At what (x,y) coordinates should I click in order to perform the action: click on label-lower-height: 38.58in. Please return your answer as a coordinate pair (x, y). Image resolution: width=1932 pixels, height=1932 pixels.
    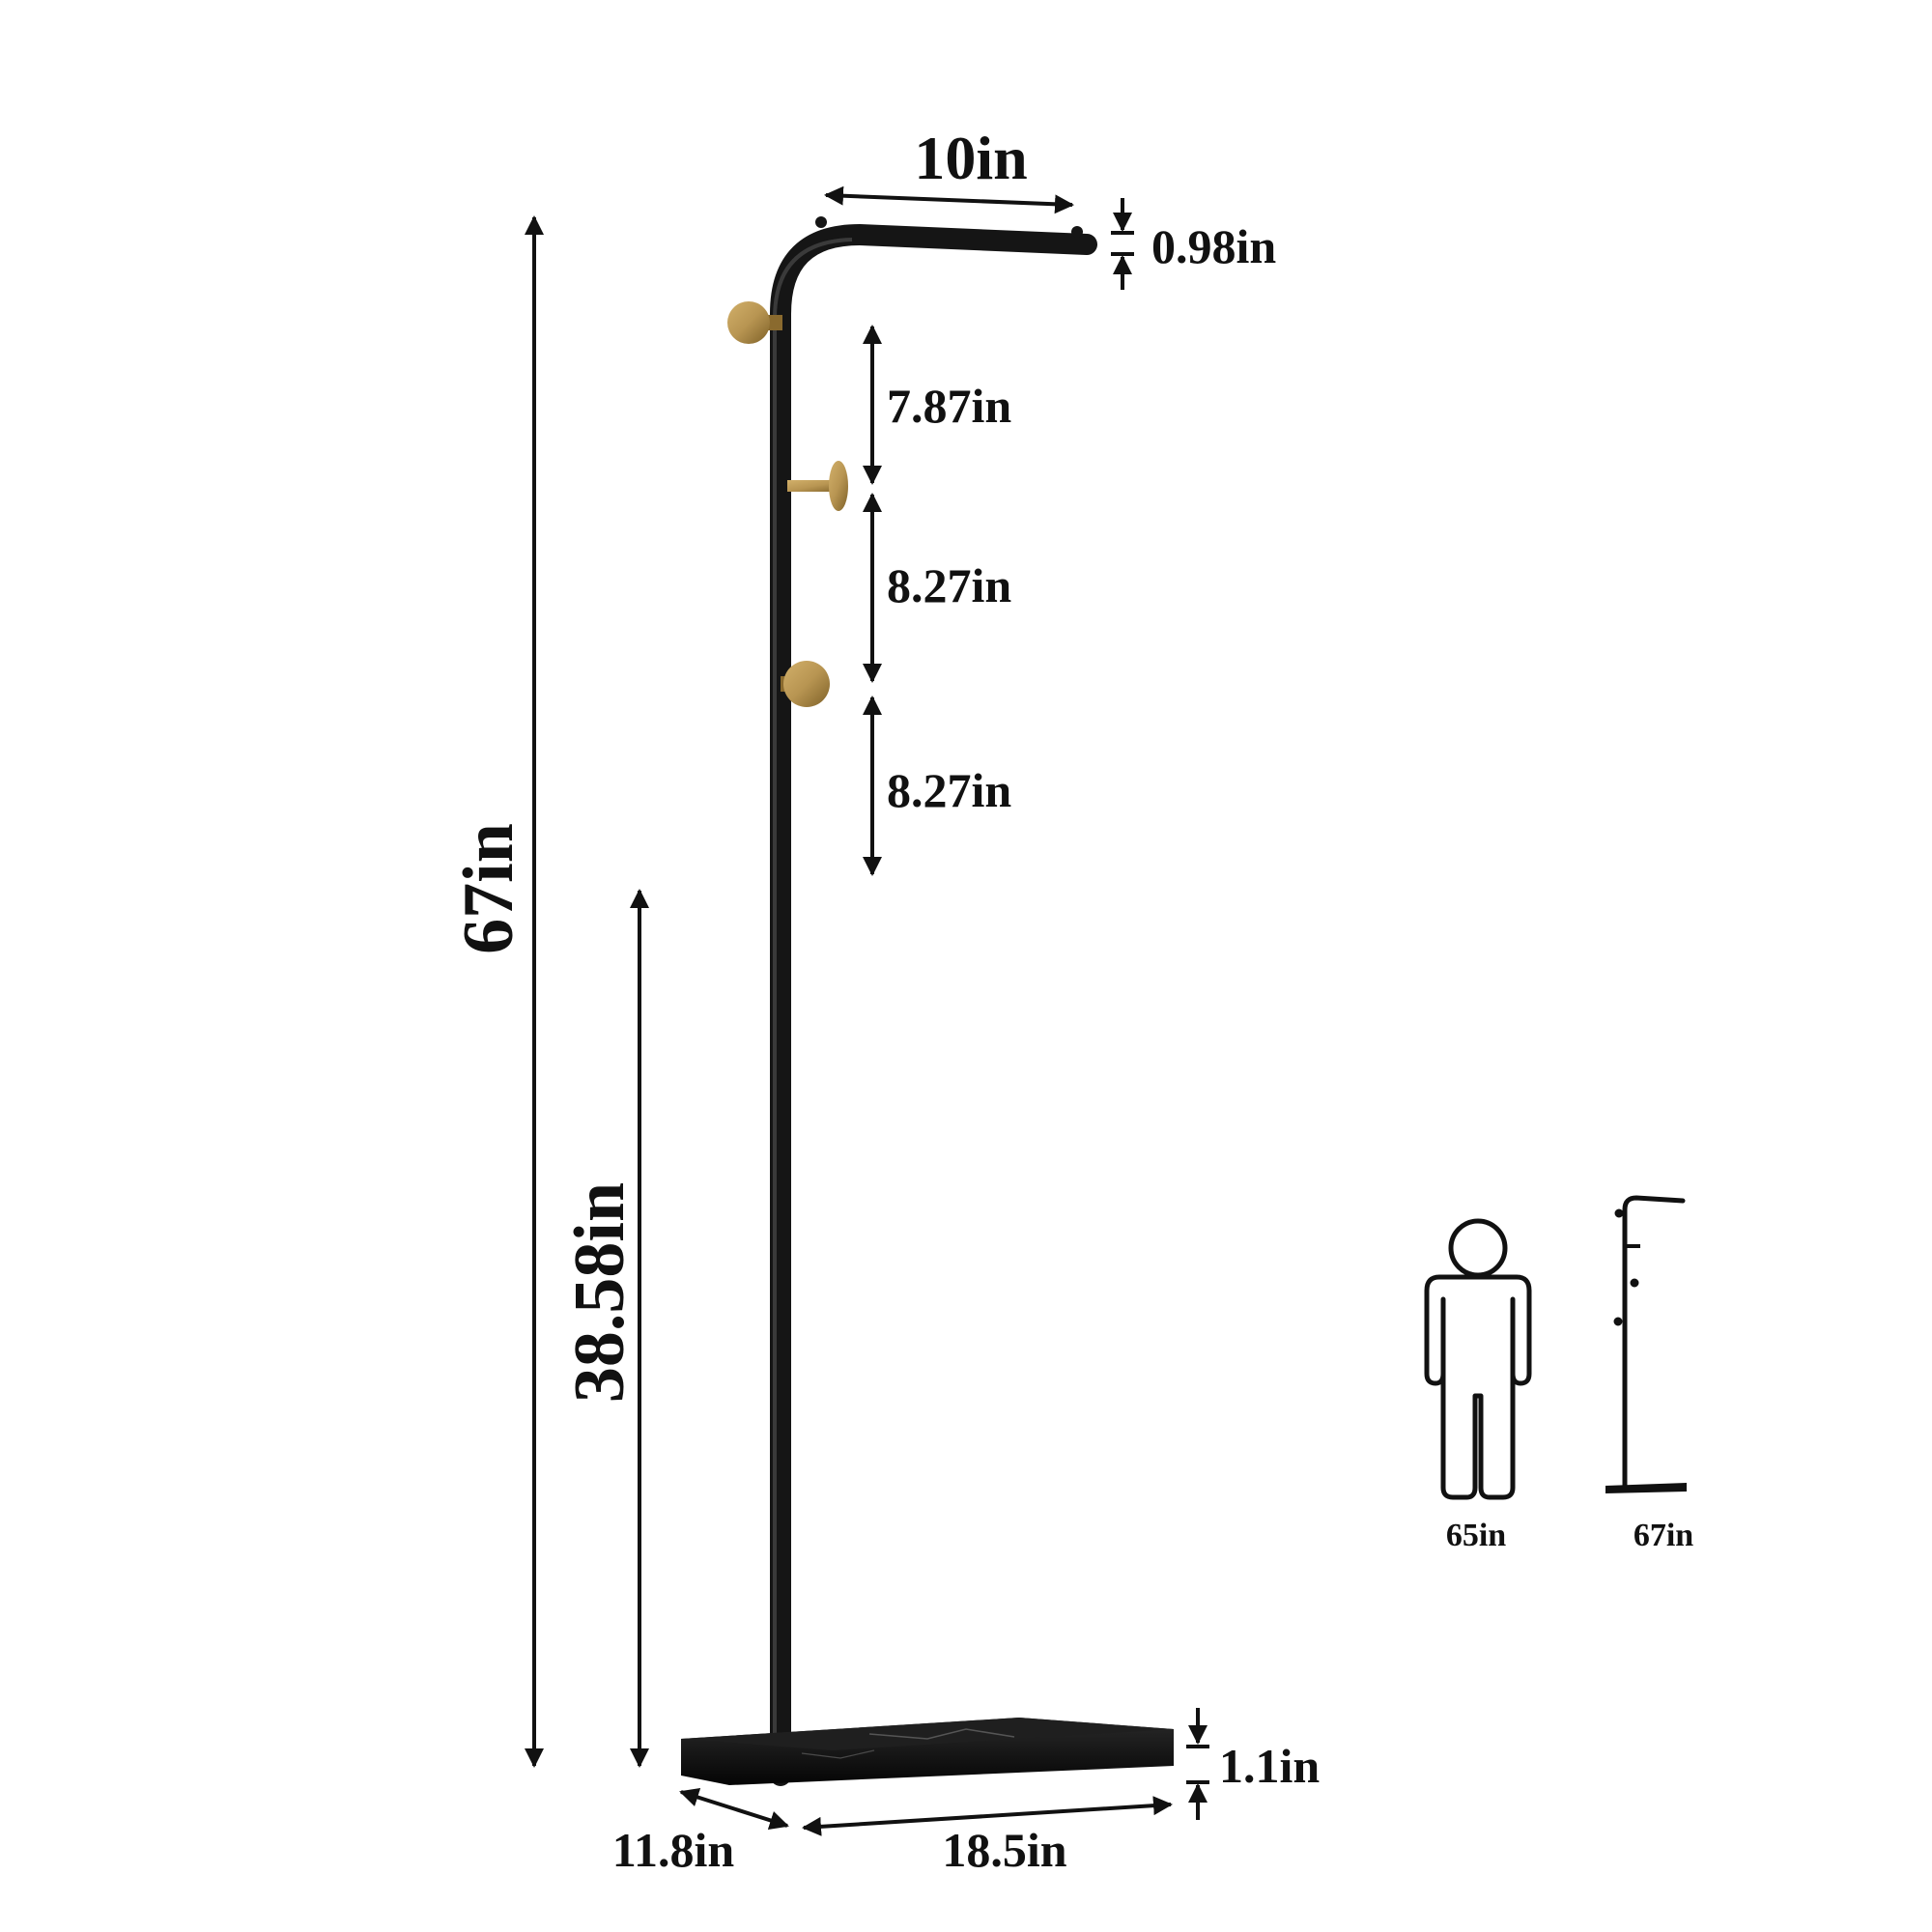
    Looking at the image, I should click on (599, 1292).